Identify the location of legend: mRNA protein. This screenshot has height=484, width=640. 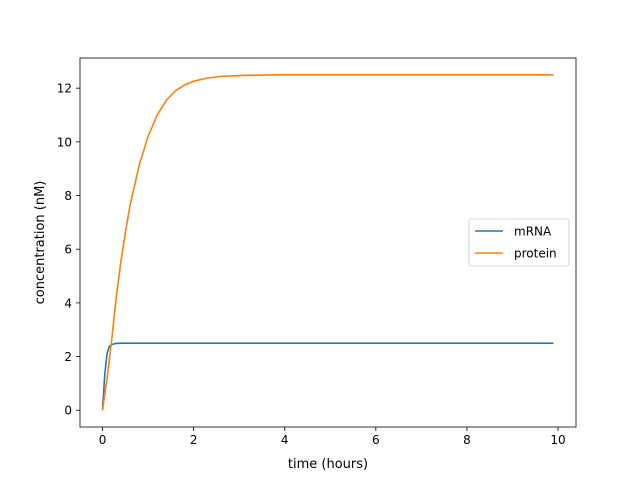
(519, 242).